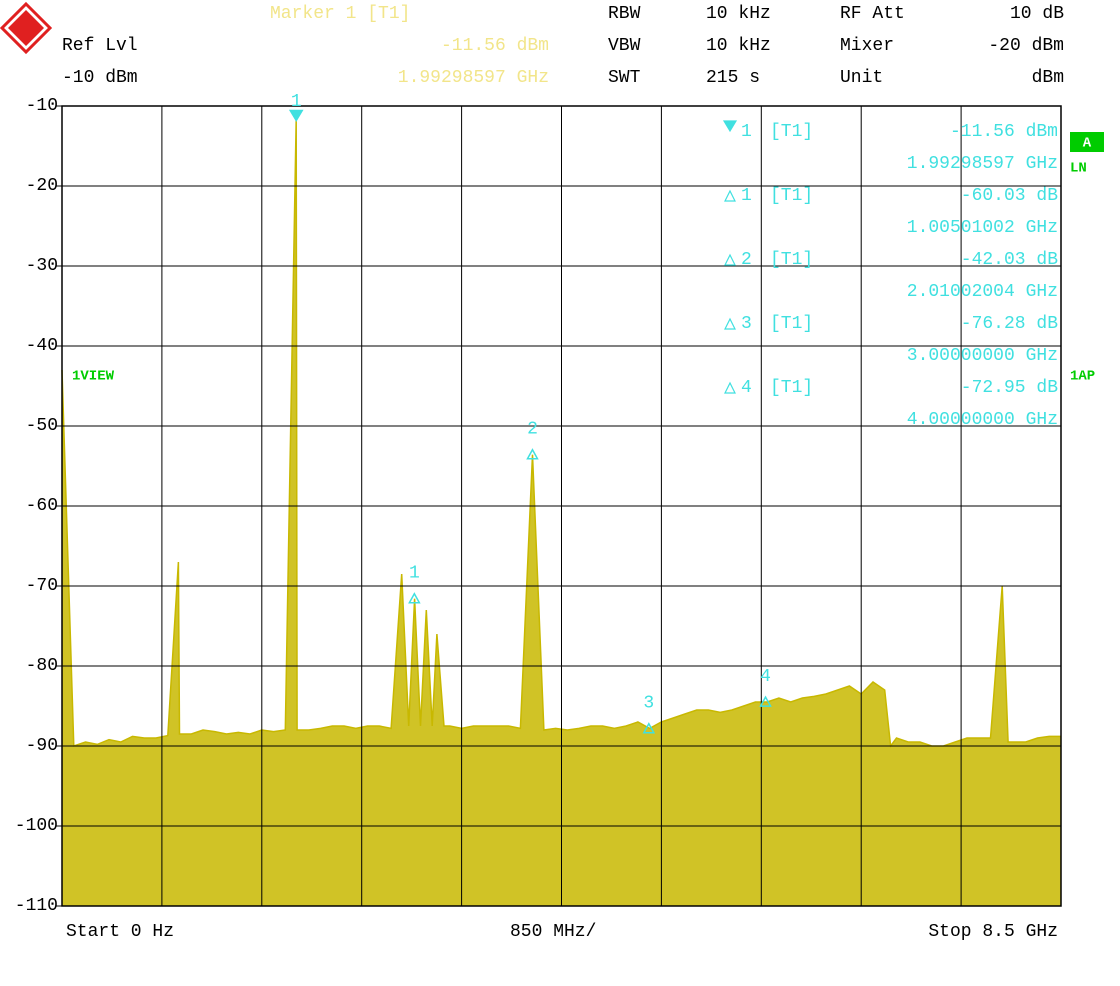 The image size is (1120, 986). What do you see at coordinates (765, 677) in the screenshot?
I see `marker-label: 4` at bounding box center [765, 677].